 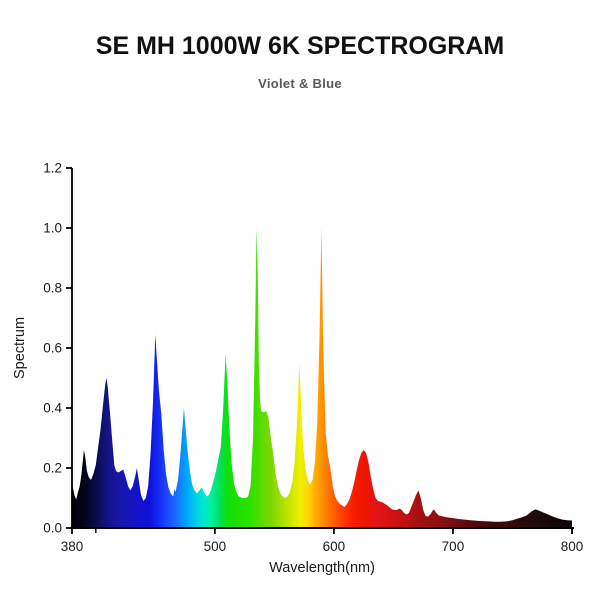 What do you see at coordinates (52, 168) in the screenshot?
I see `y-tick-label: 1.2` at bounding box center [52, 168].